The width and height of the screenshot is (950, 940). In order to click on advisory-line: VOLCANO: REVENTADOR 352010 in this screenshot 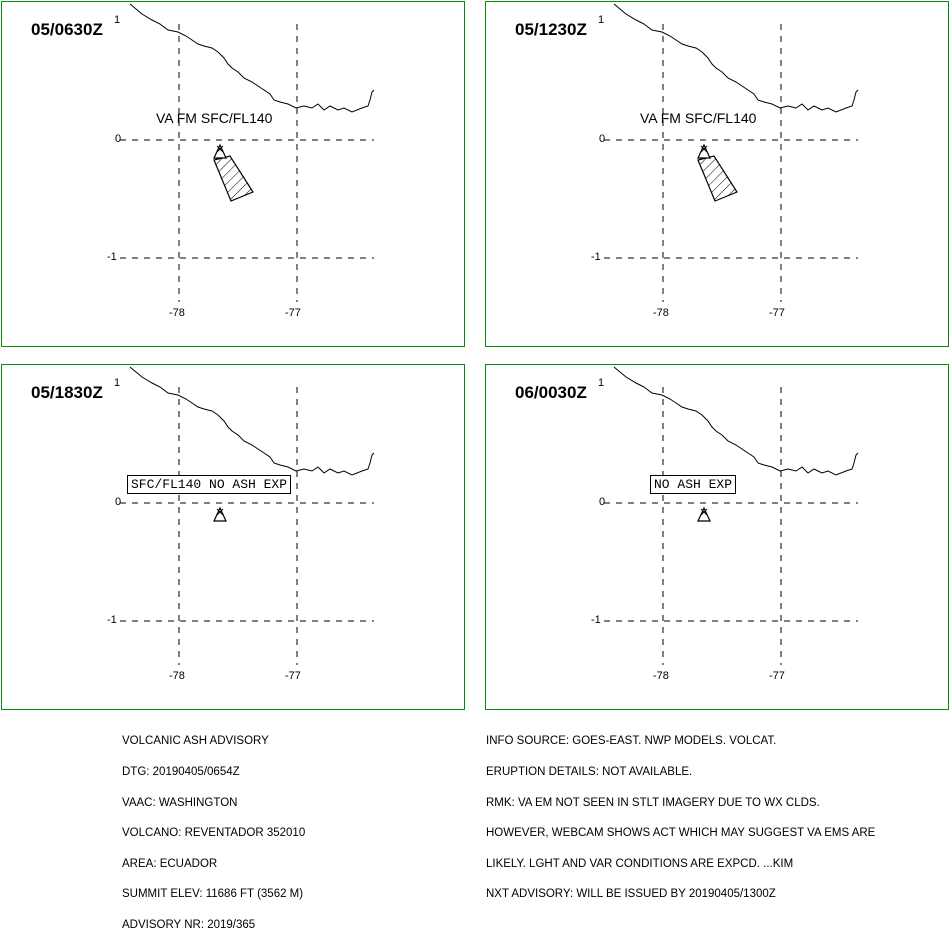, I will do `click(214, 833)`.